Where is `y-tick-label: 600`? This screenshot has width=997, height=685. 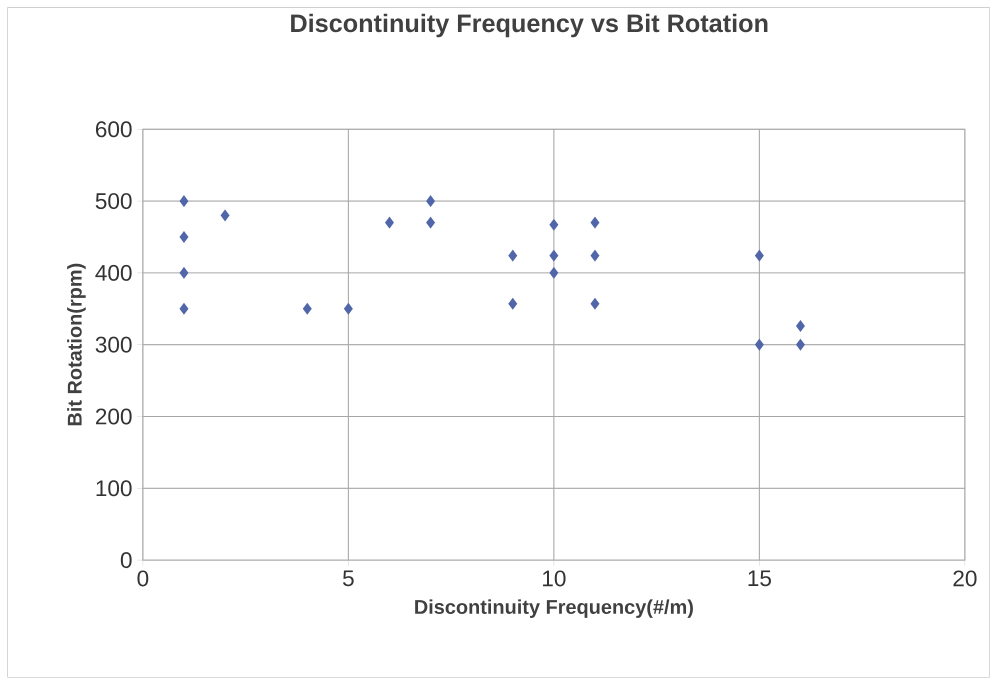
y-tick-label: 600 is located at coordinates (114, 129).